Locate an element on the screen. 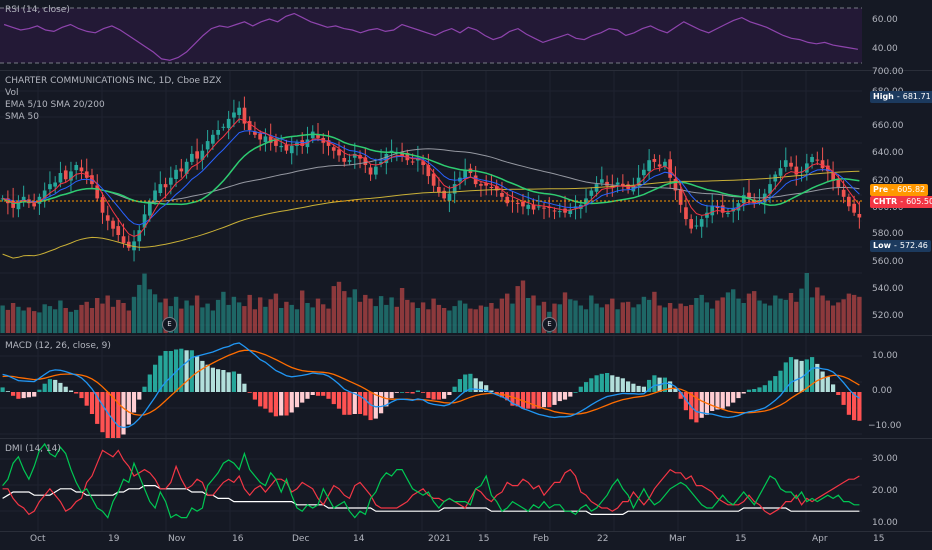 The image size is (932, 550). rsi-label: RSI (14, close) is located at coordinates (37, 10).